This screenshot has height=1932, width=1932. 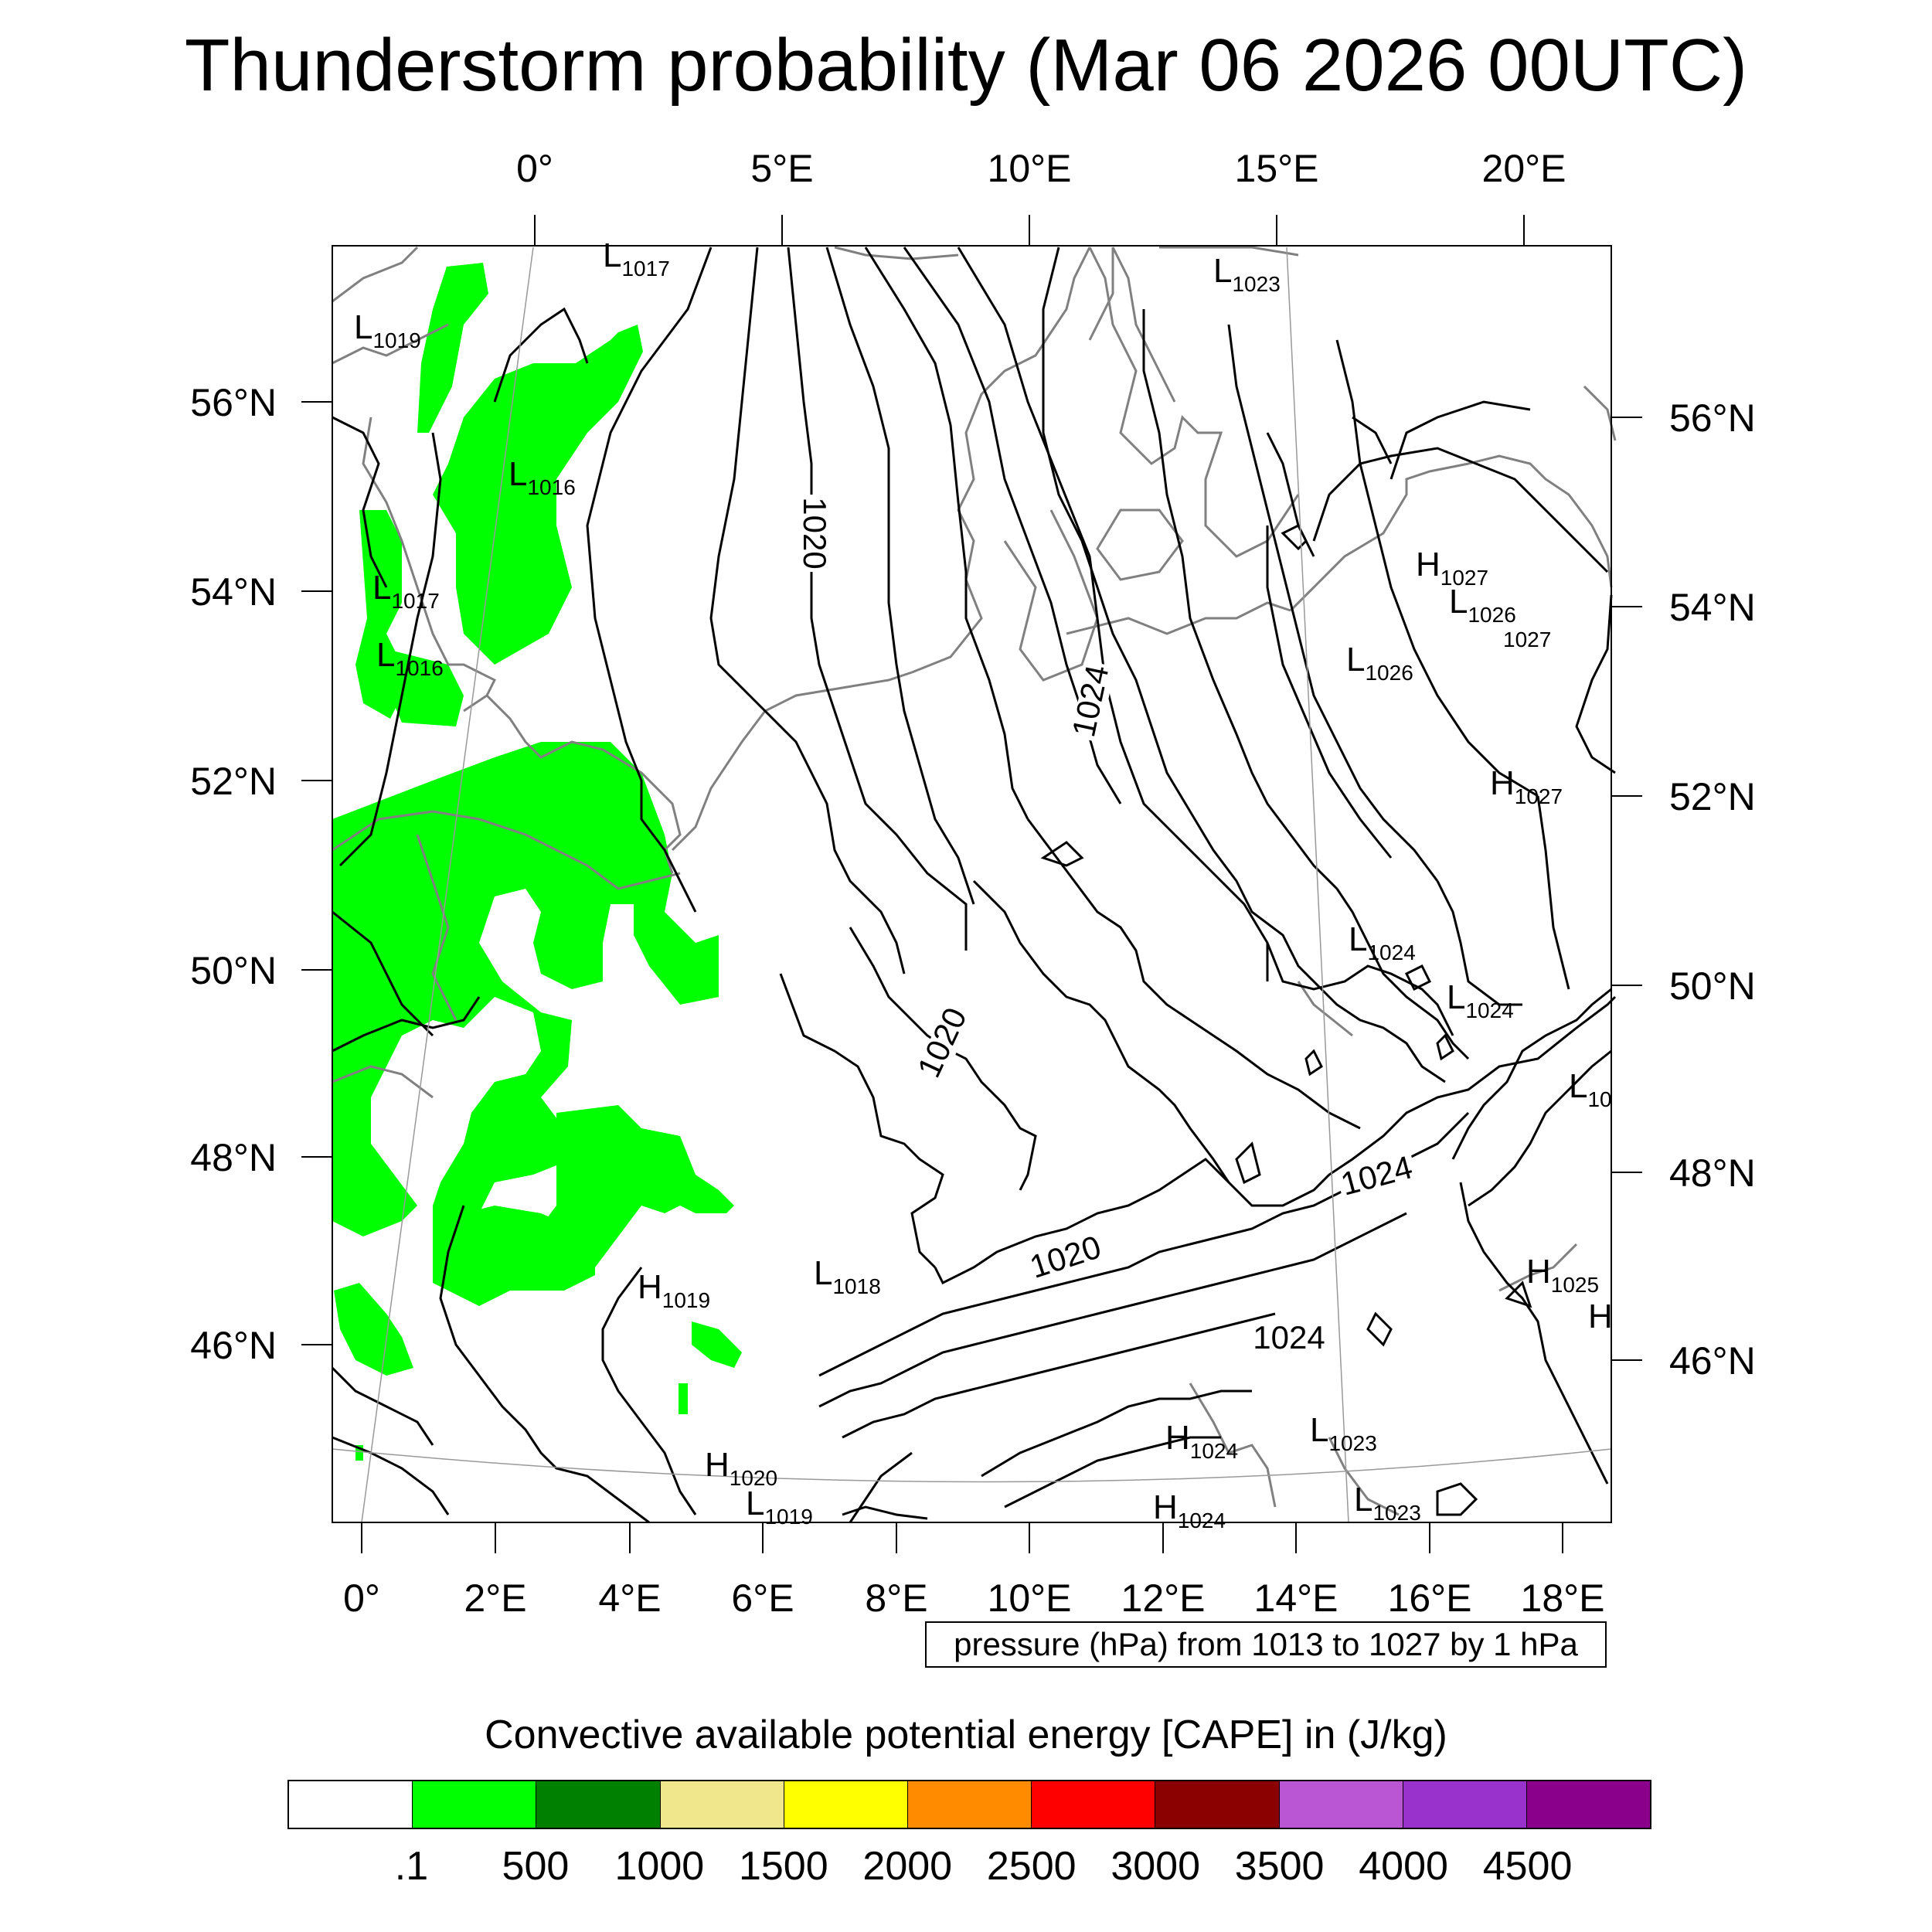 What do you see at coordinates (1600, 1317) in the screenshot?
I see `pressure-center-label: H` at bounding box center [1600, 1317].